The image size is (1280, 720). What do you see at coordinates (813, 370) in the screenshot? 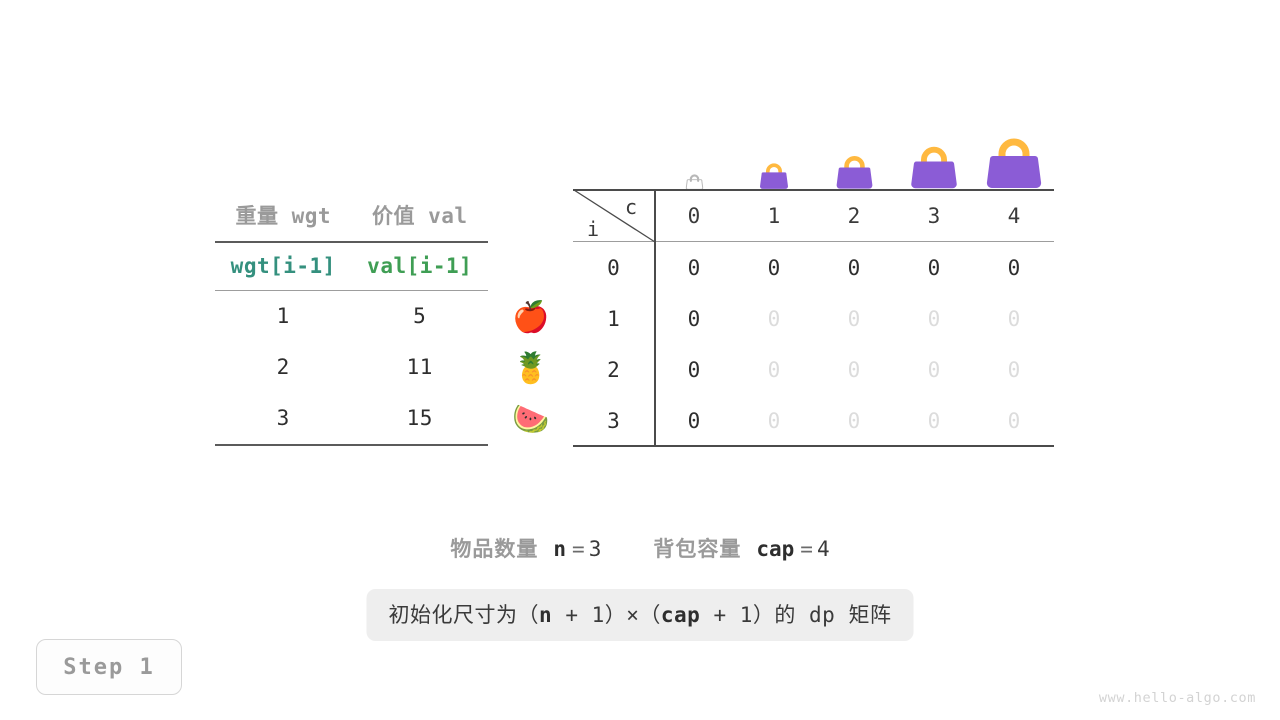
I see `dp-row-2: 2 0 0 0 0 0` at bounding box center [813, 370].